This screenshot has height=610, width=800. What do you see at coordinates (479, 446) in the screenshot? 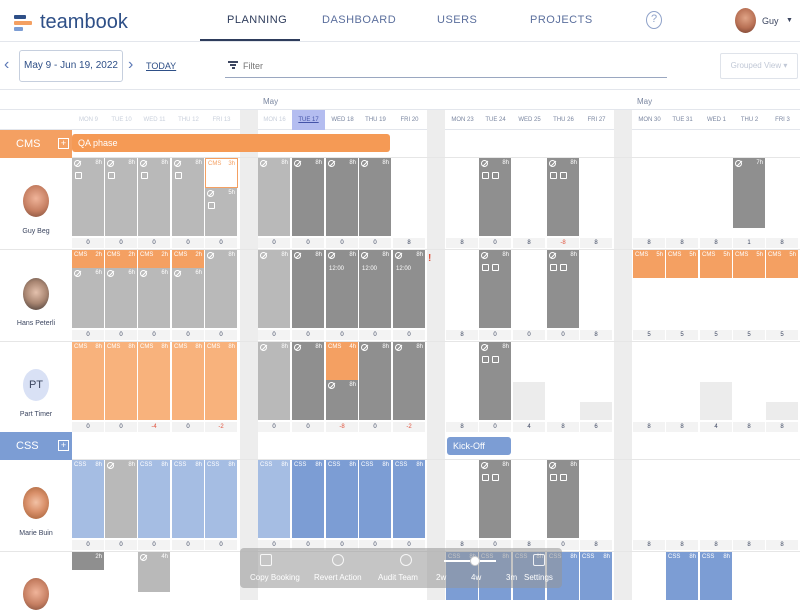
I see `milestone-bar: Kick-Off` at bounding box center [479, 446].